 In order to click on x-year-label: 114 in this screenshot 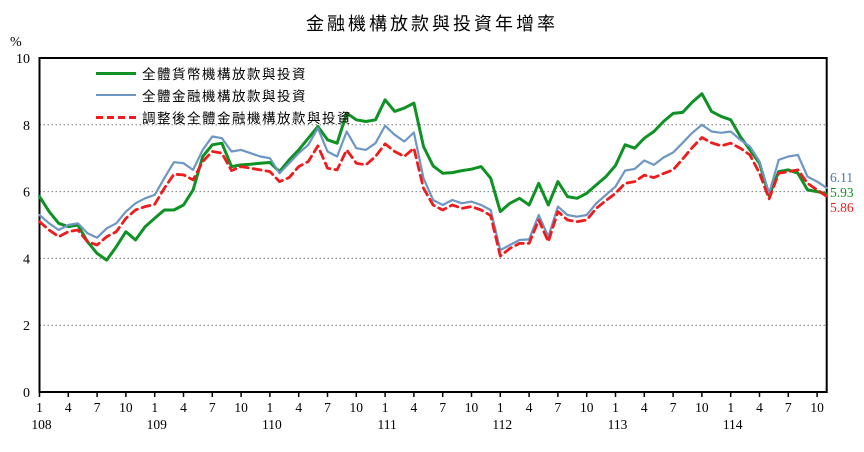, I will do `click(733, 424)`.